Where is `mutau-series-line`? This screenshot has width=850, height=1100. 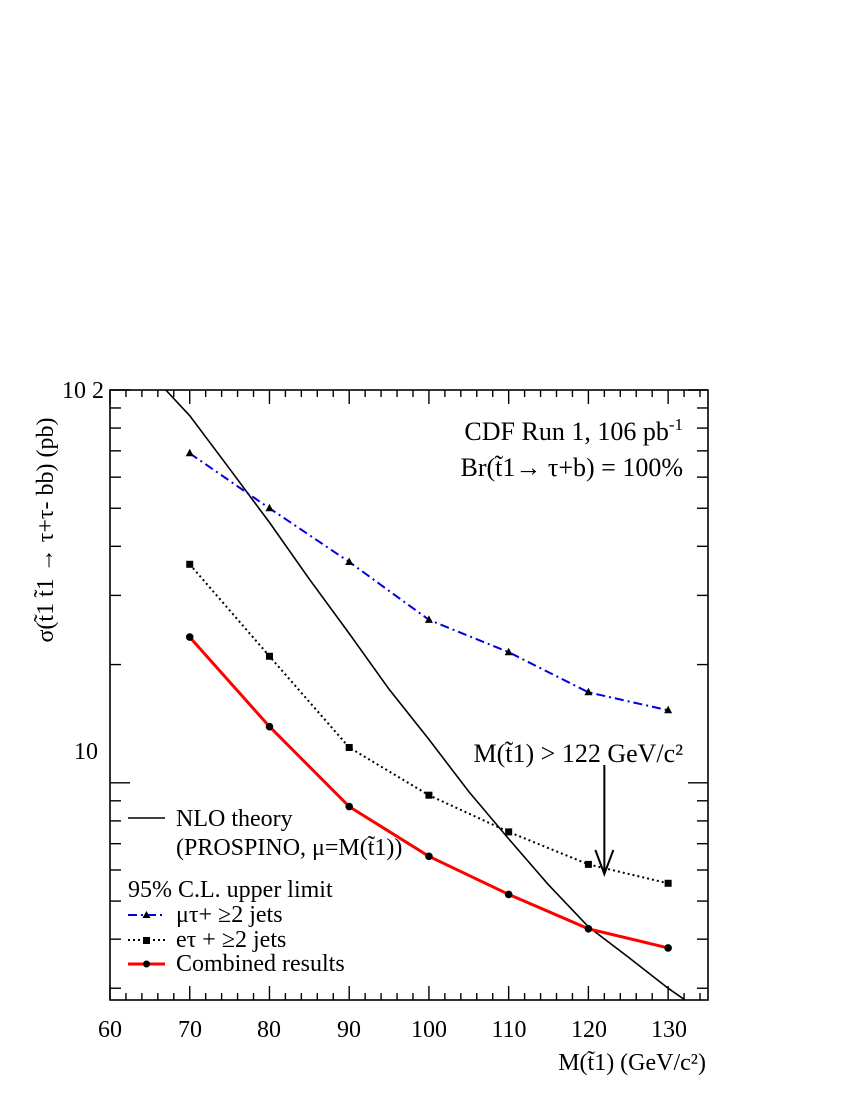
mutau-series-line is located at coordinates (429, 582).